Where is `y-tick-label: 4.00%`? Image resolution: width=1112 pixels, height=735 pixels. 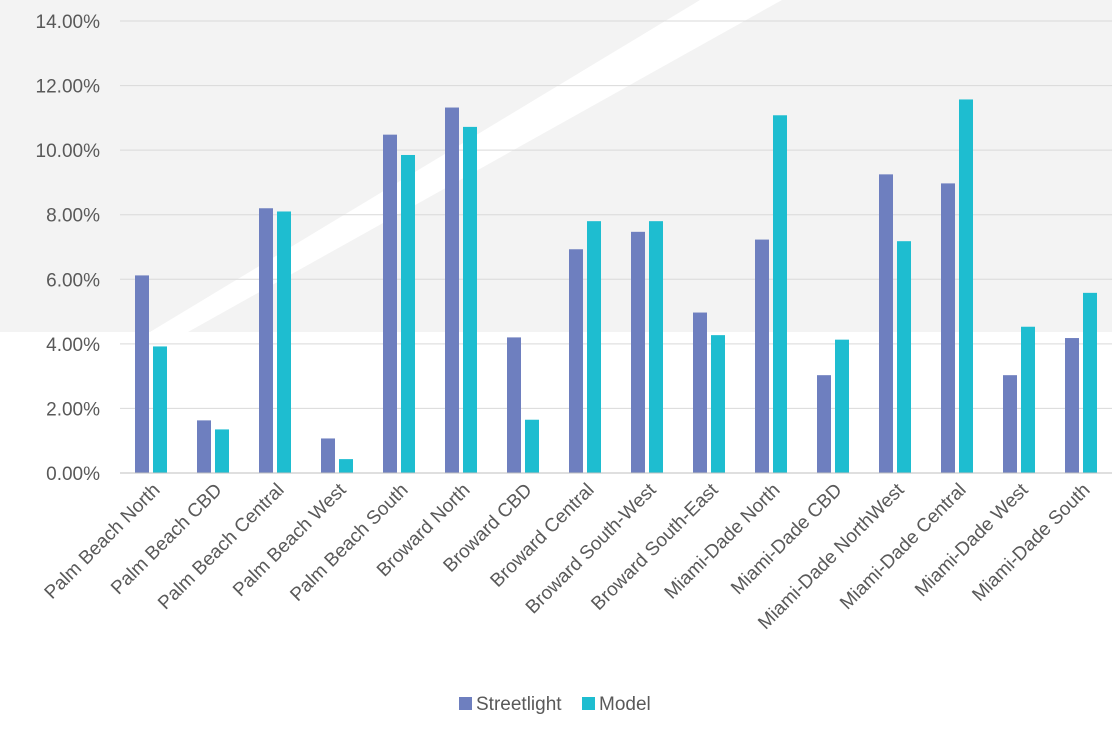 y-tick-label: 4.00% is located at coordinates (73, 345).